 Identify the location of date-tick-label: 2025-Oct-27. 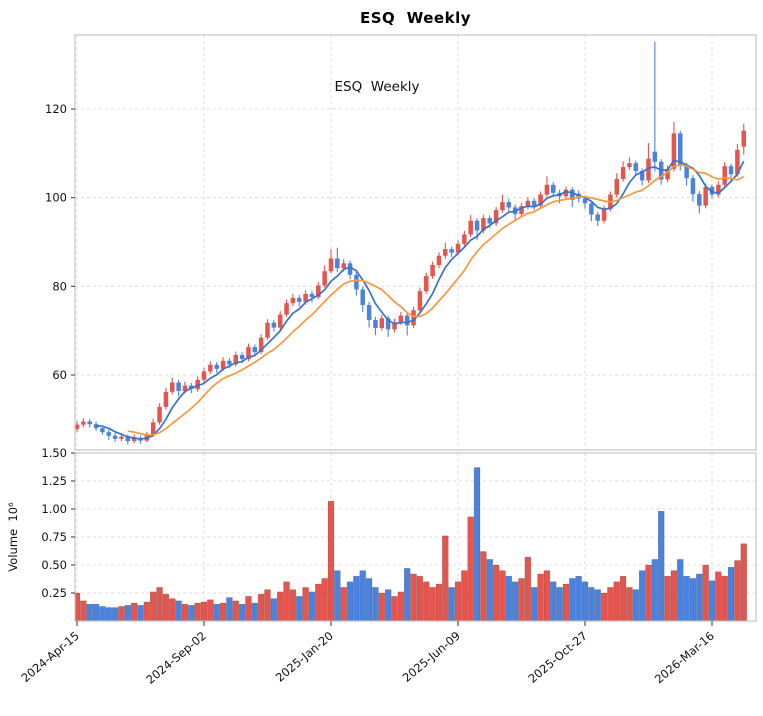
(557, 657).